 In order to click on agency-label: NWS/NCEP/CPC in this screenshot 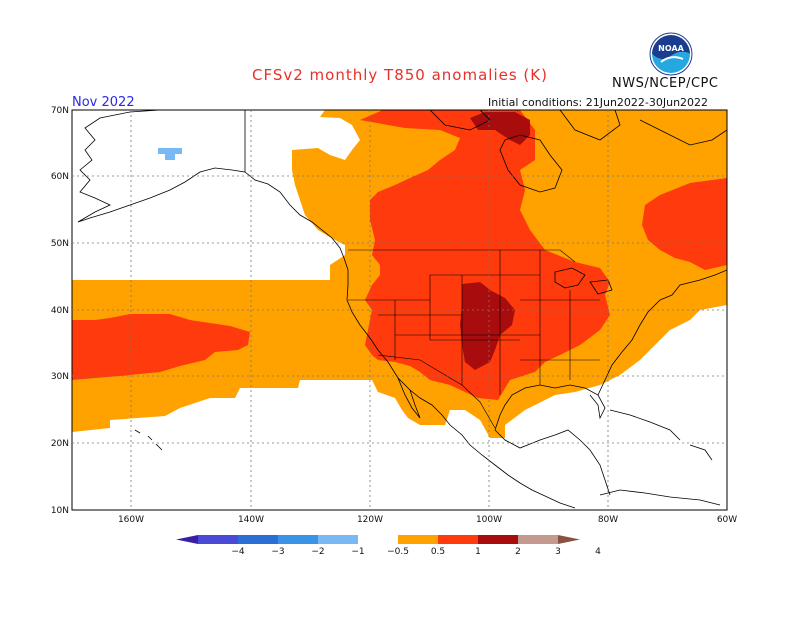, I will do `click(665, 83)`.